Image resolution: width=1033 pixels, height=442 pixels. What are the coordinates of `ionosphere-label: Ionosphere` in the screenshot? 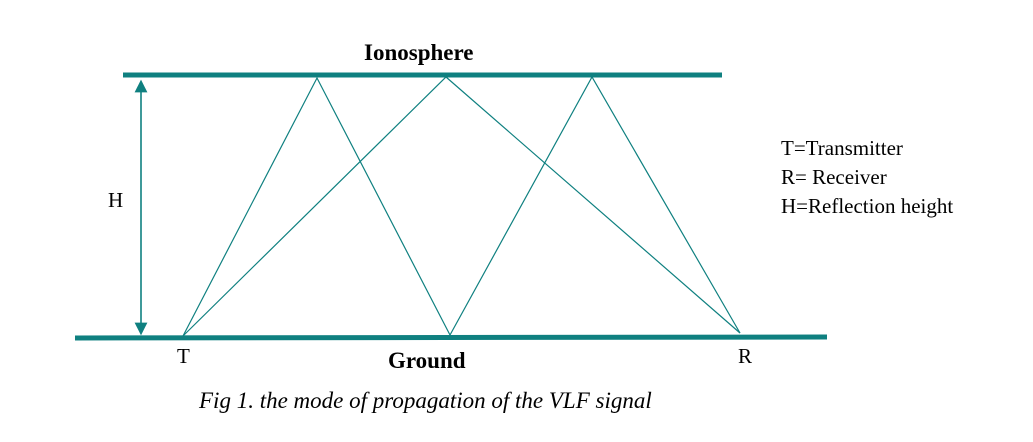 It's located at (419, 52).